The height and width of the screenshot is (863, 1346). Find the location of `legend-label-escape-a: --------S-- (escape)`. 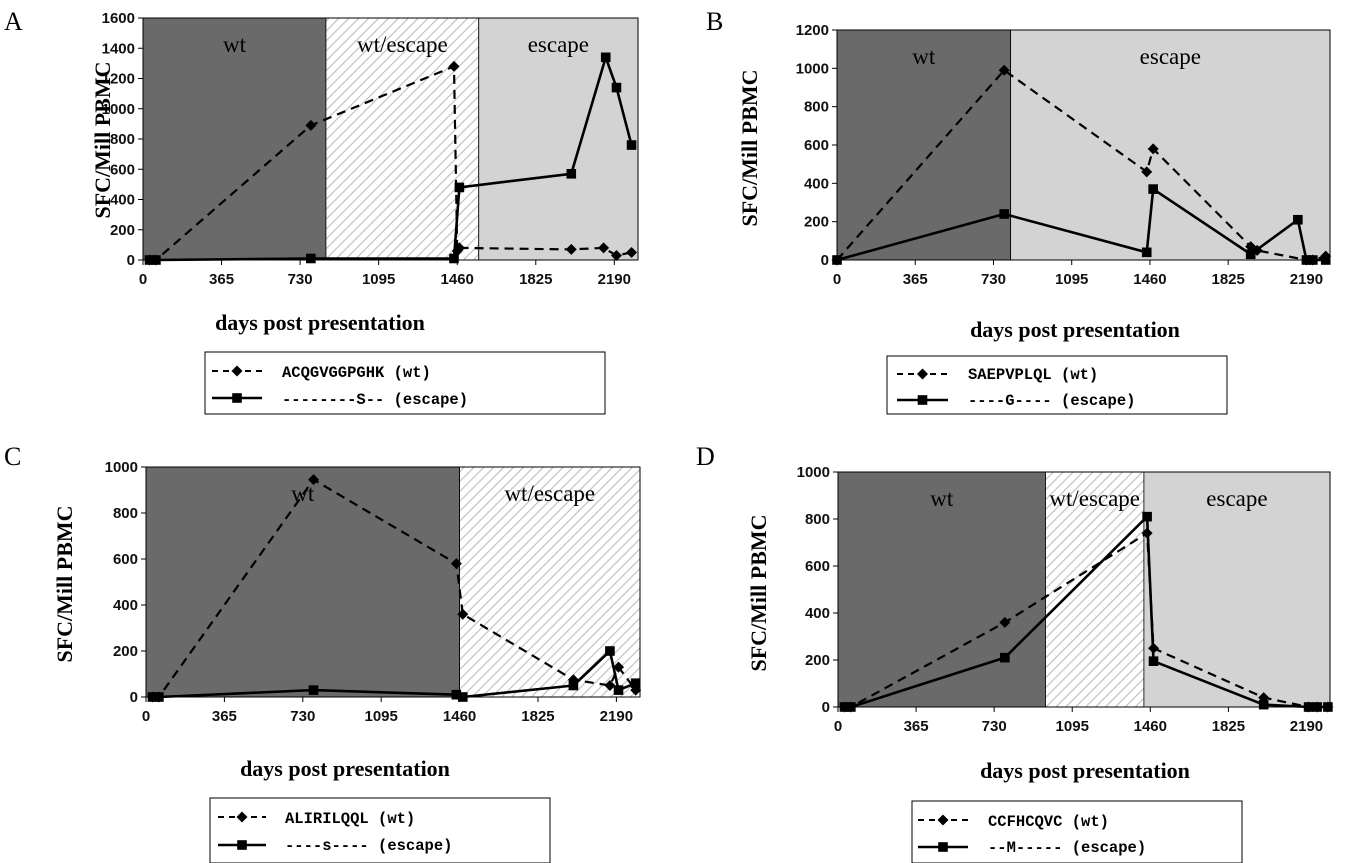

legend-label-escape-a: --------S-- (escape) is located at coordinates (375, 400).